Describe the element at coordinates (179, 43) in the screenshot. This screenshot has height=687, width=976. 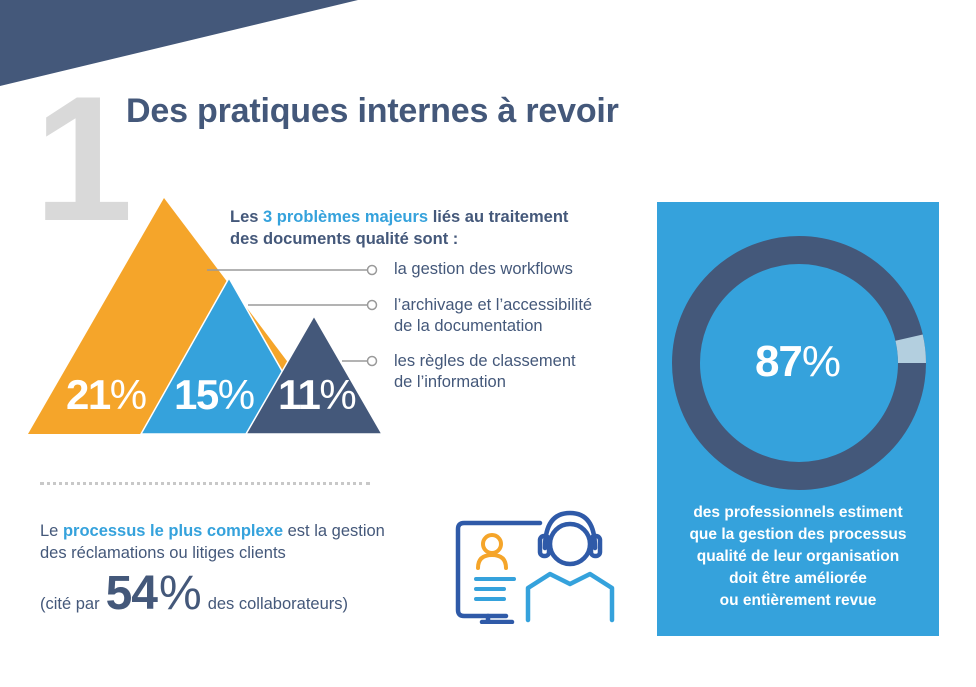
I see `header-banner-shape` at that location.